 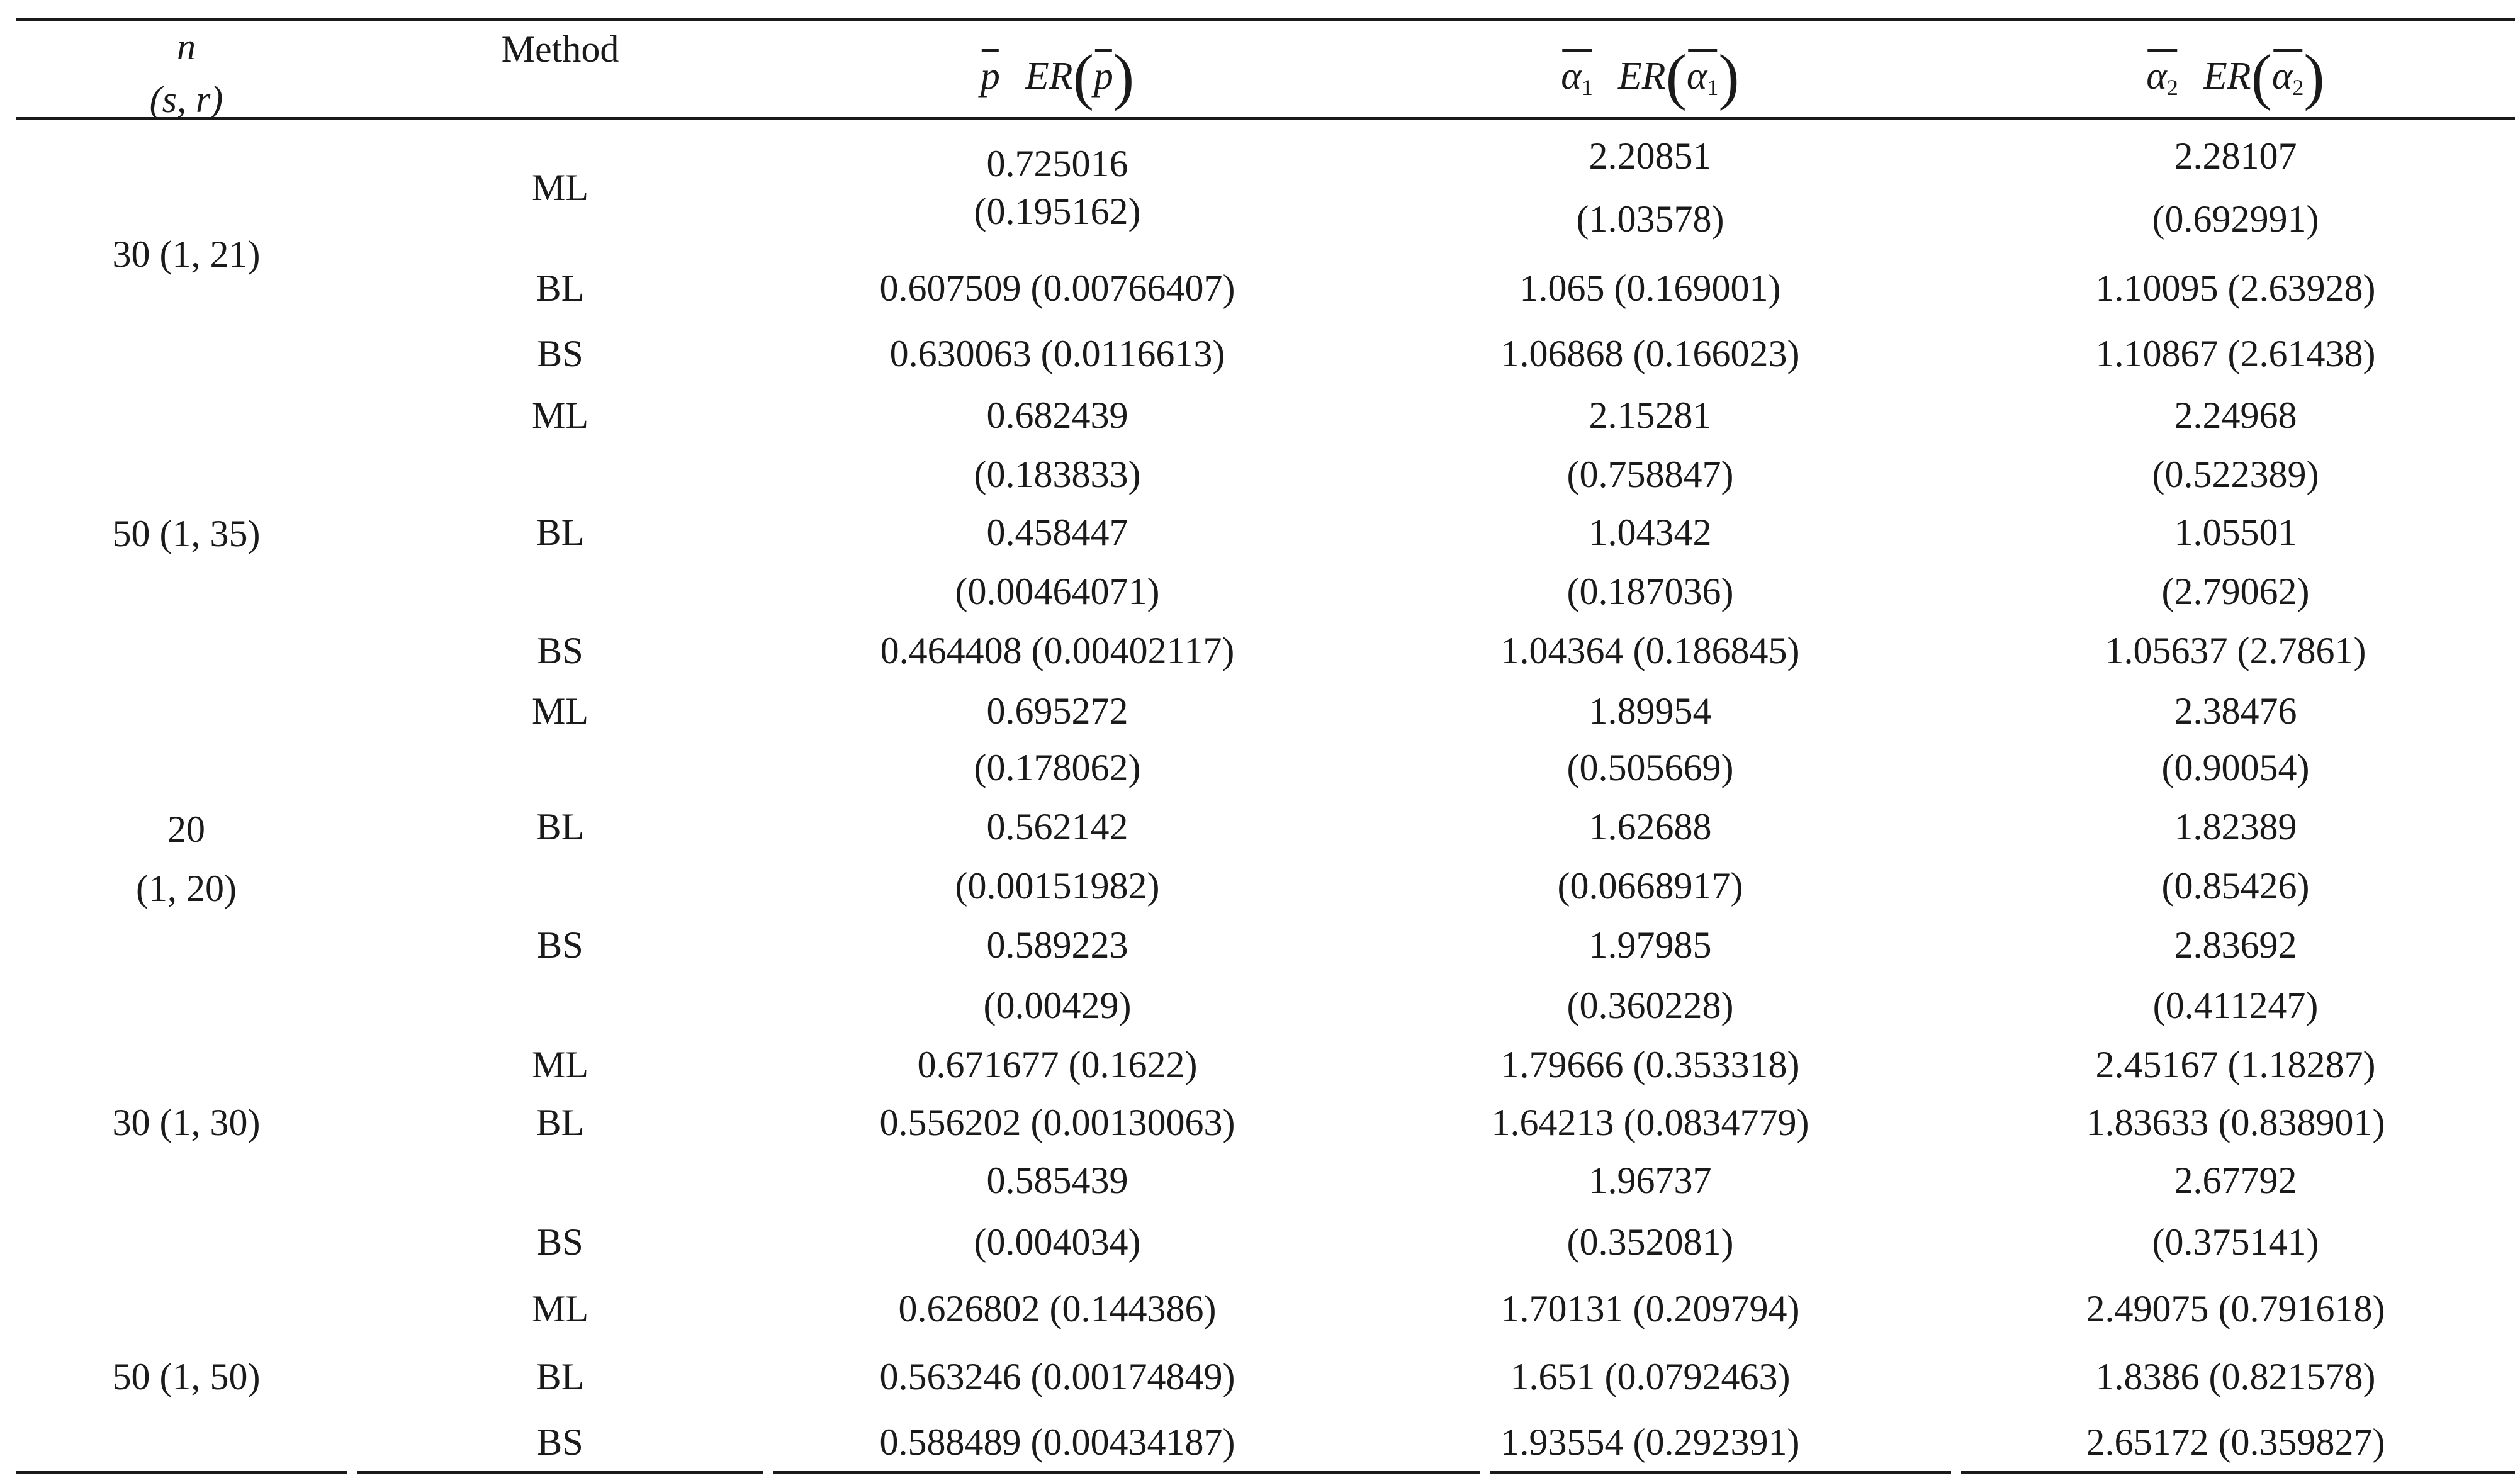 I want to click on alpha1-bar-symbol: α1, so click(x=1577, y=74).